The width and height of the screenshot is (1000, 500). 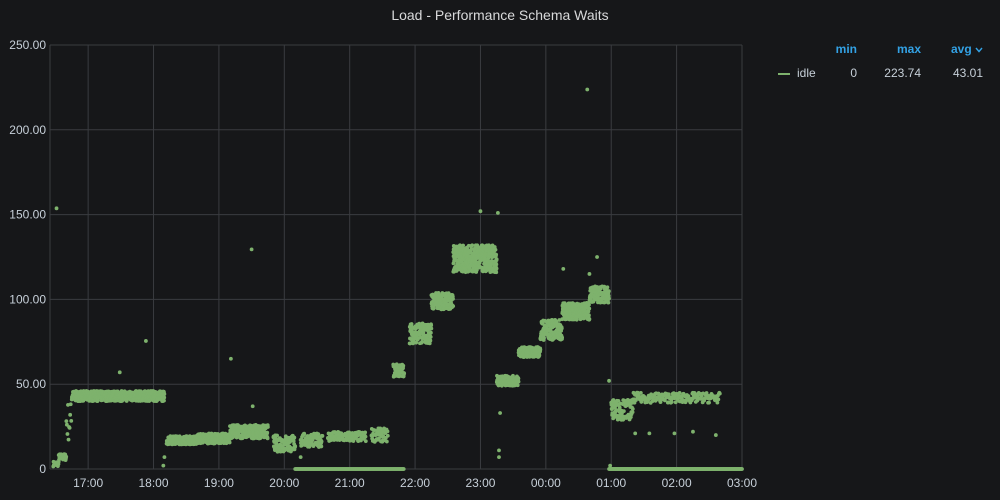 What do you see at coordinates (27, 257) in the screenshot?
I see `y-axis: 0 50.00 100.00 150.00 200.00 250.00` at bounding box center [27, 257].